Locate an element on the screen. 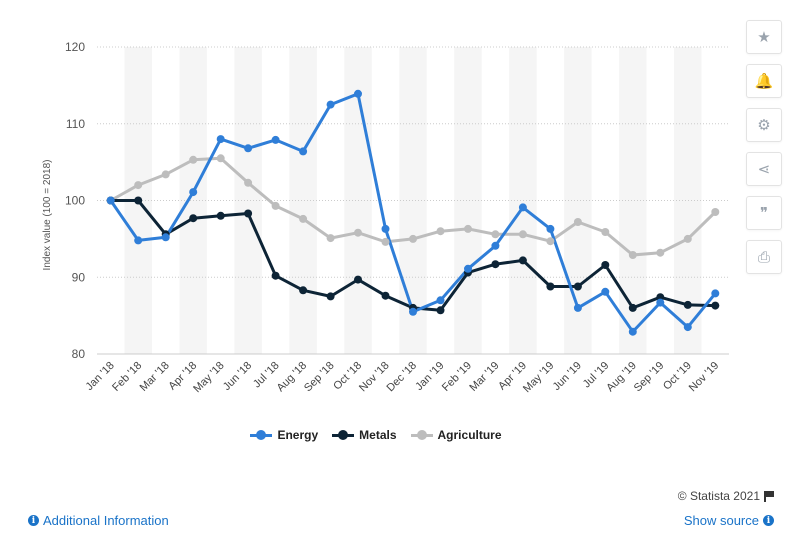 This screenshot has height=557, width=800. y-axis-ticks: 80 90 100 110 120 is located at coordinates (75, 200).